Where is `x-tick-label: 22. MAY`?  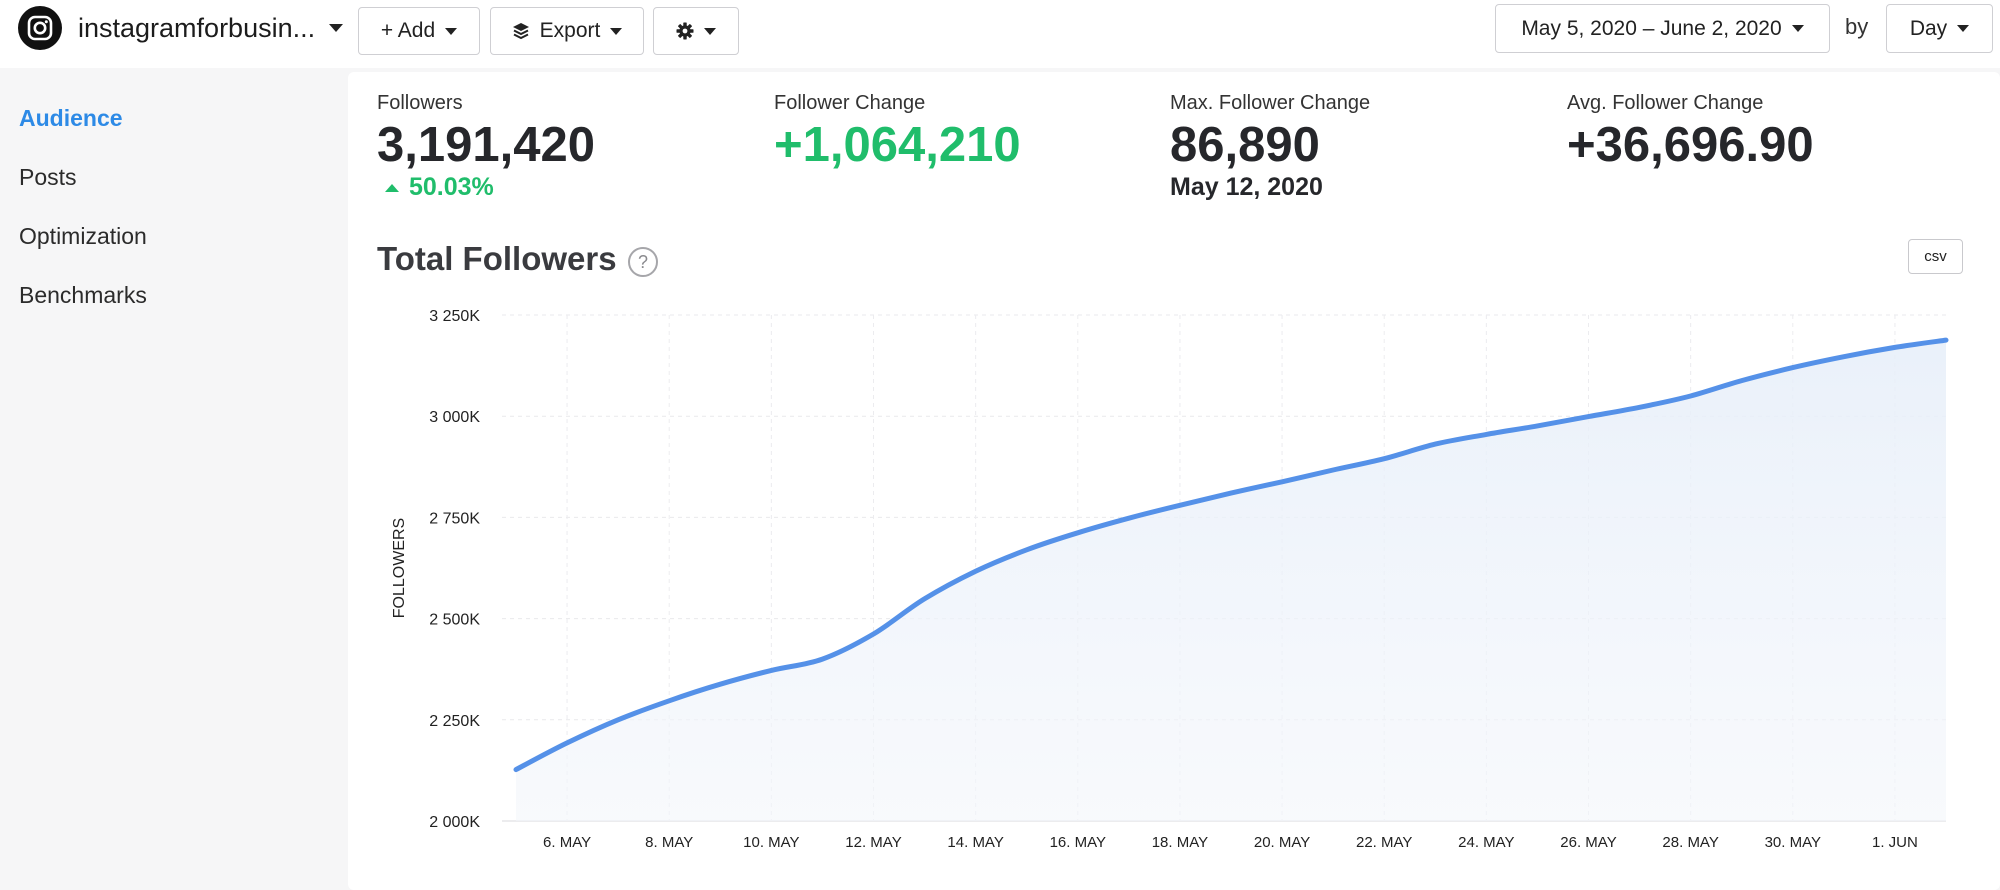 x-tick-label: 22. MAY is located at coordinates (1384, 842).